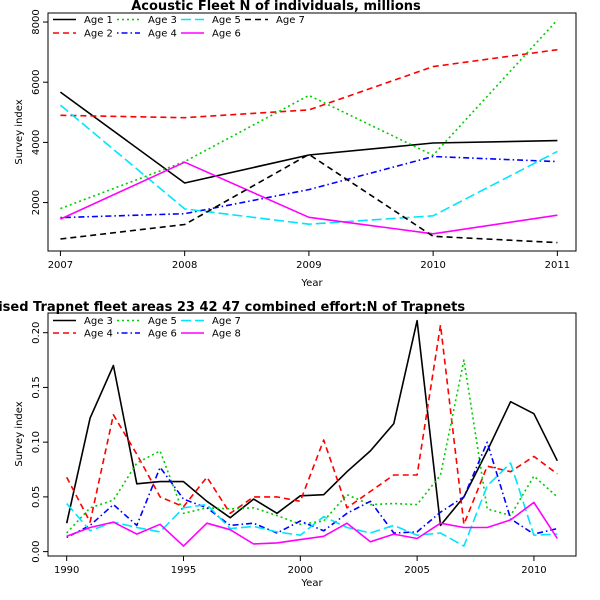 Image resolution: width=600 pixels, height=600 pixels. Describe the element at coordinates (36, 551) in the screenshot. I see `y-tick-label: 0.00` at that location.